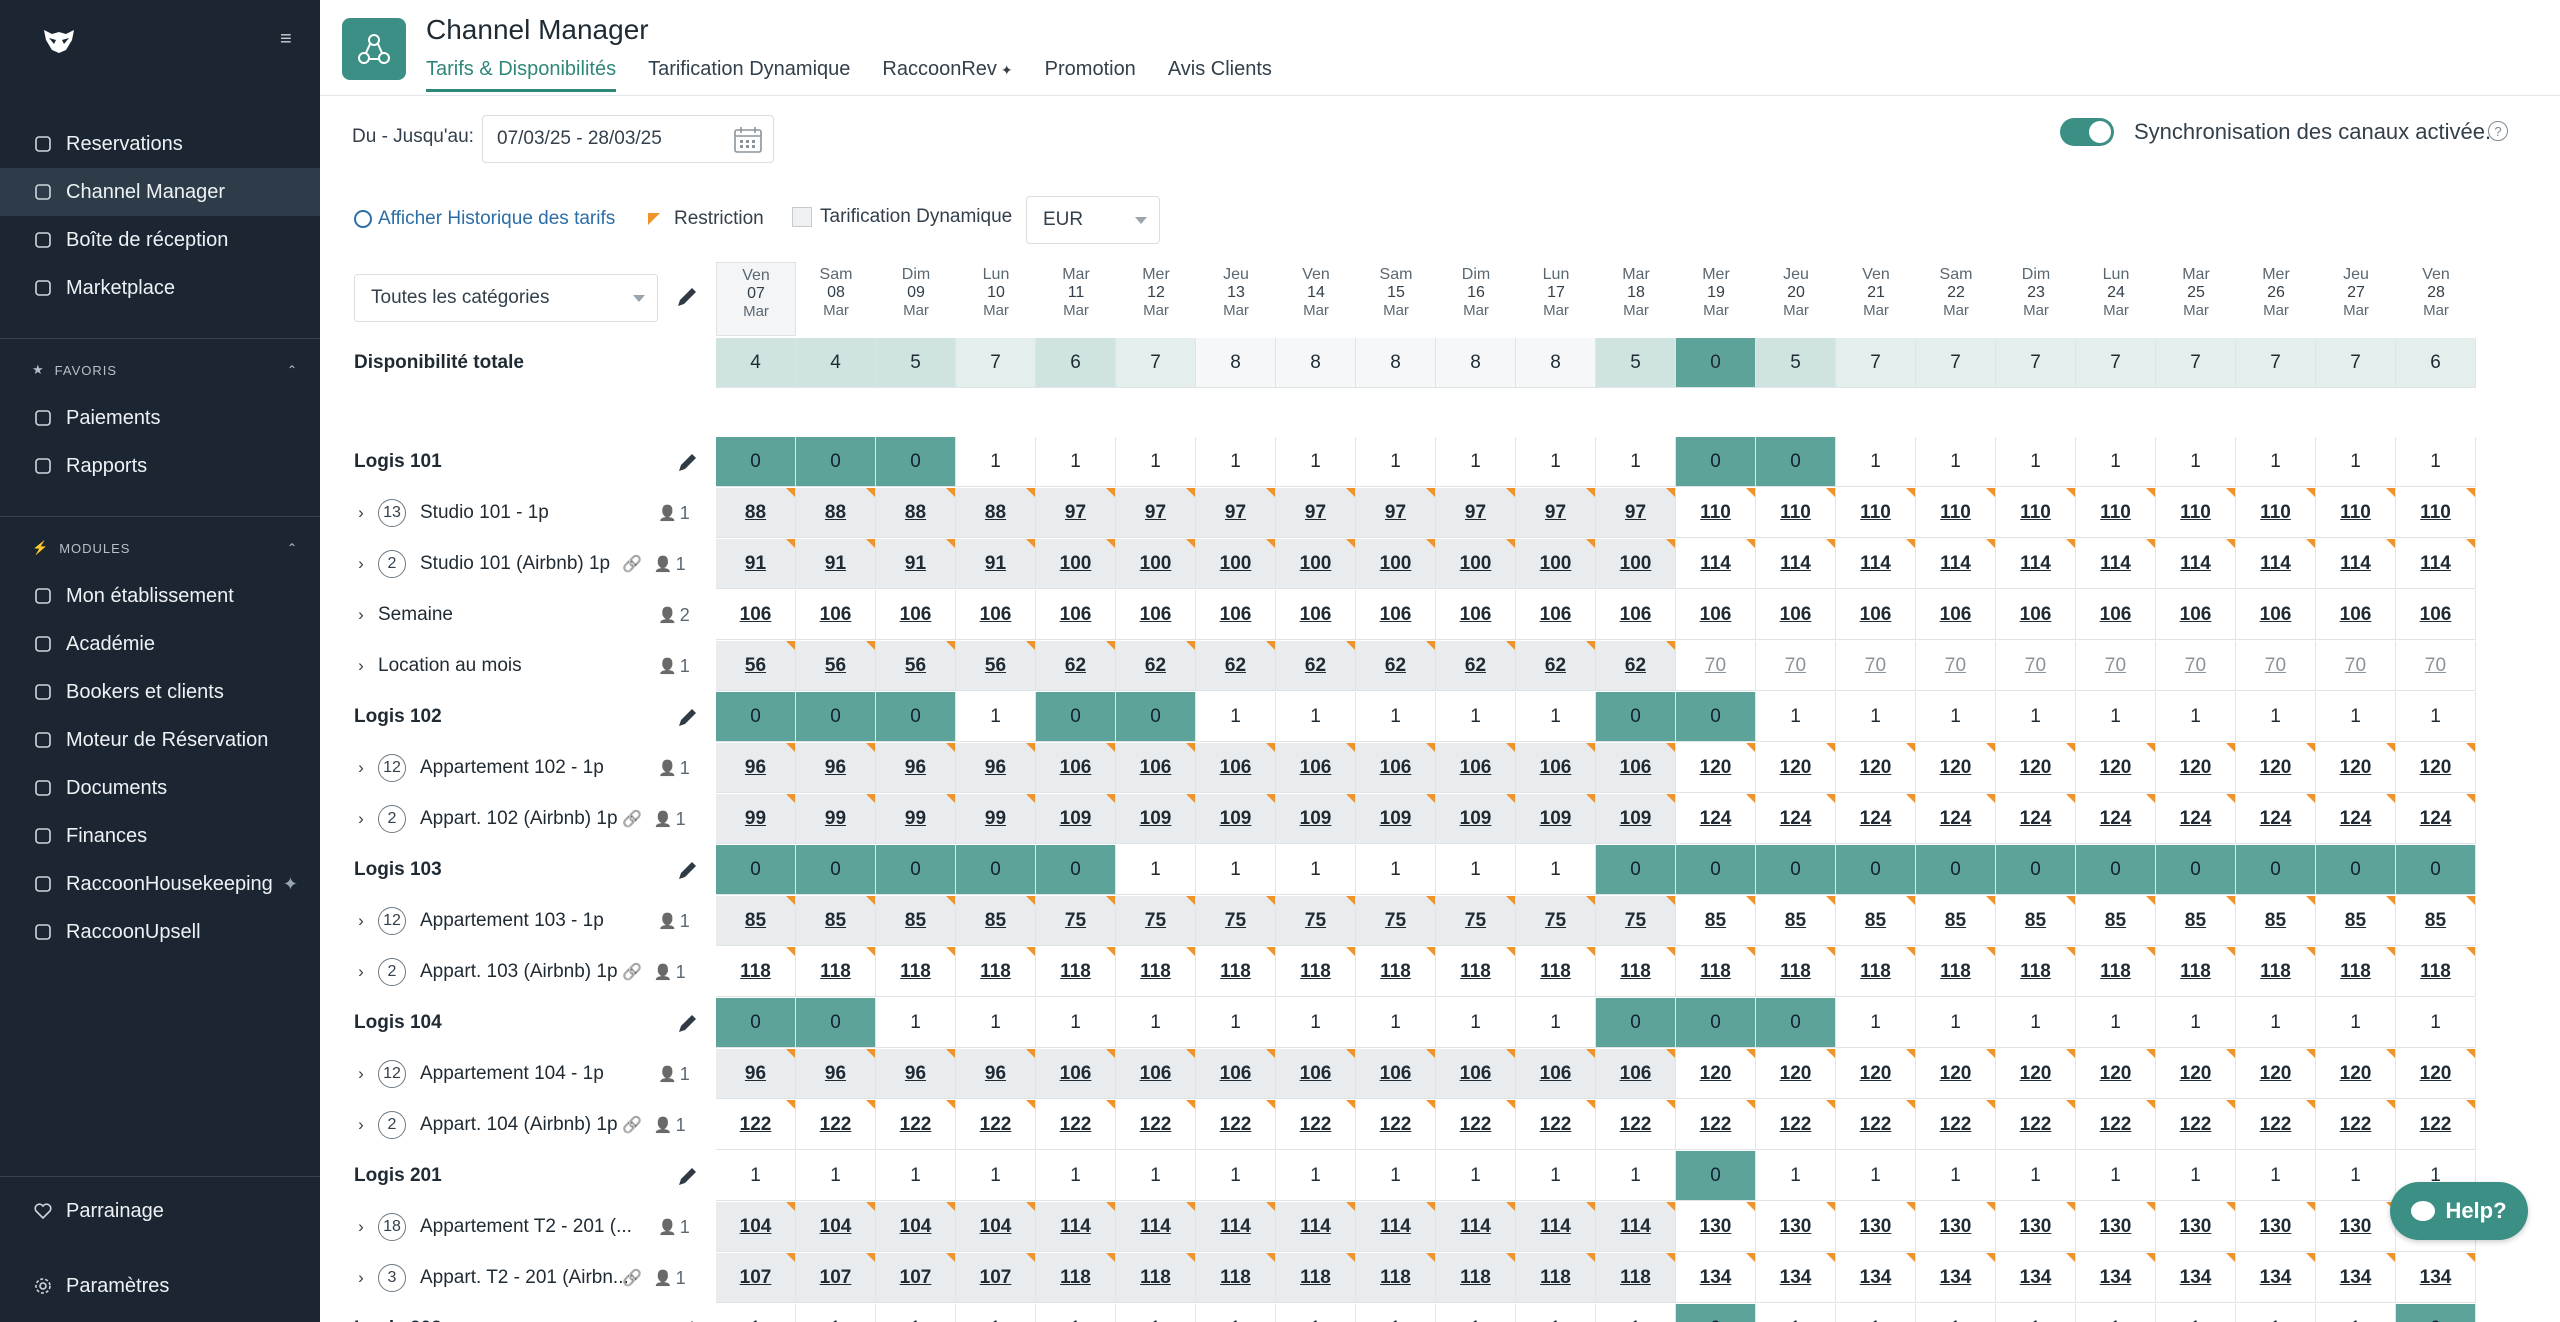  I want to click on availability-cell: 8, so click(1396, 363).